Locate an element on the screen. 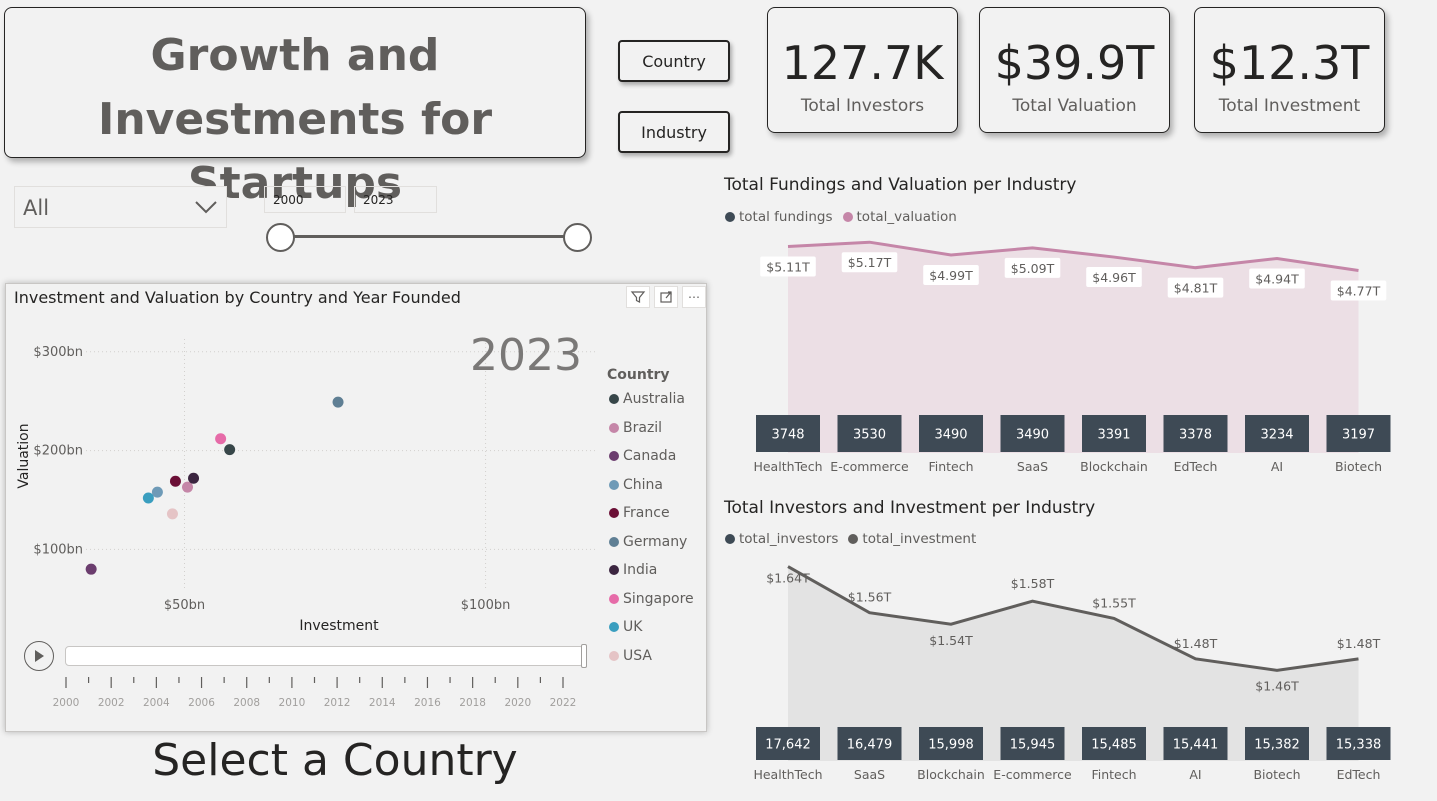  kpi-value: $12.3T is located at coordinates (1289, 63).